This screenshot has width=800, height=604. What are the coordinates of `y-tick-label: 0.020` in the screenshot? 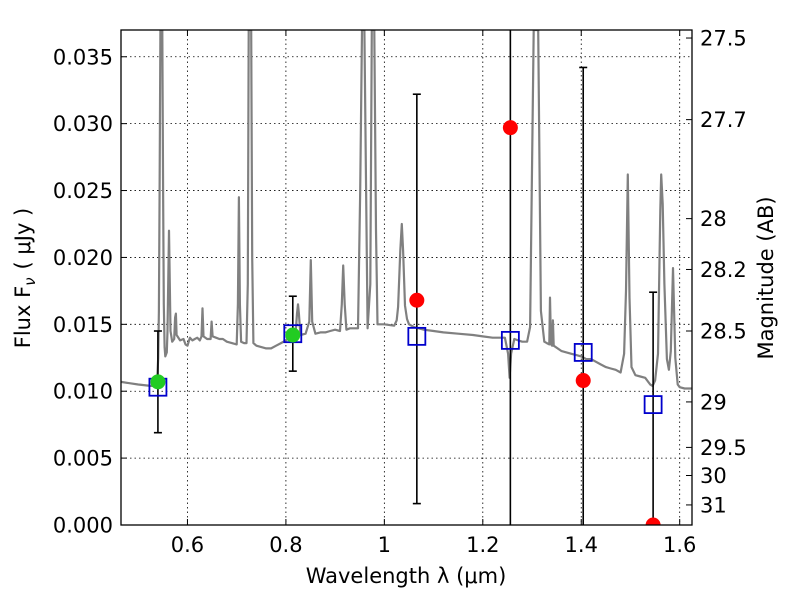 It's located at (83, 258).